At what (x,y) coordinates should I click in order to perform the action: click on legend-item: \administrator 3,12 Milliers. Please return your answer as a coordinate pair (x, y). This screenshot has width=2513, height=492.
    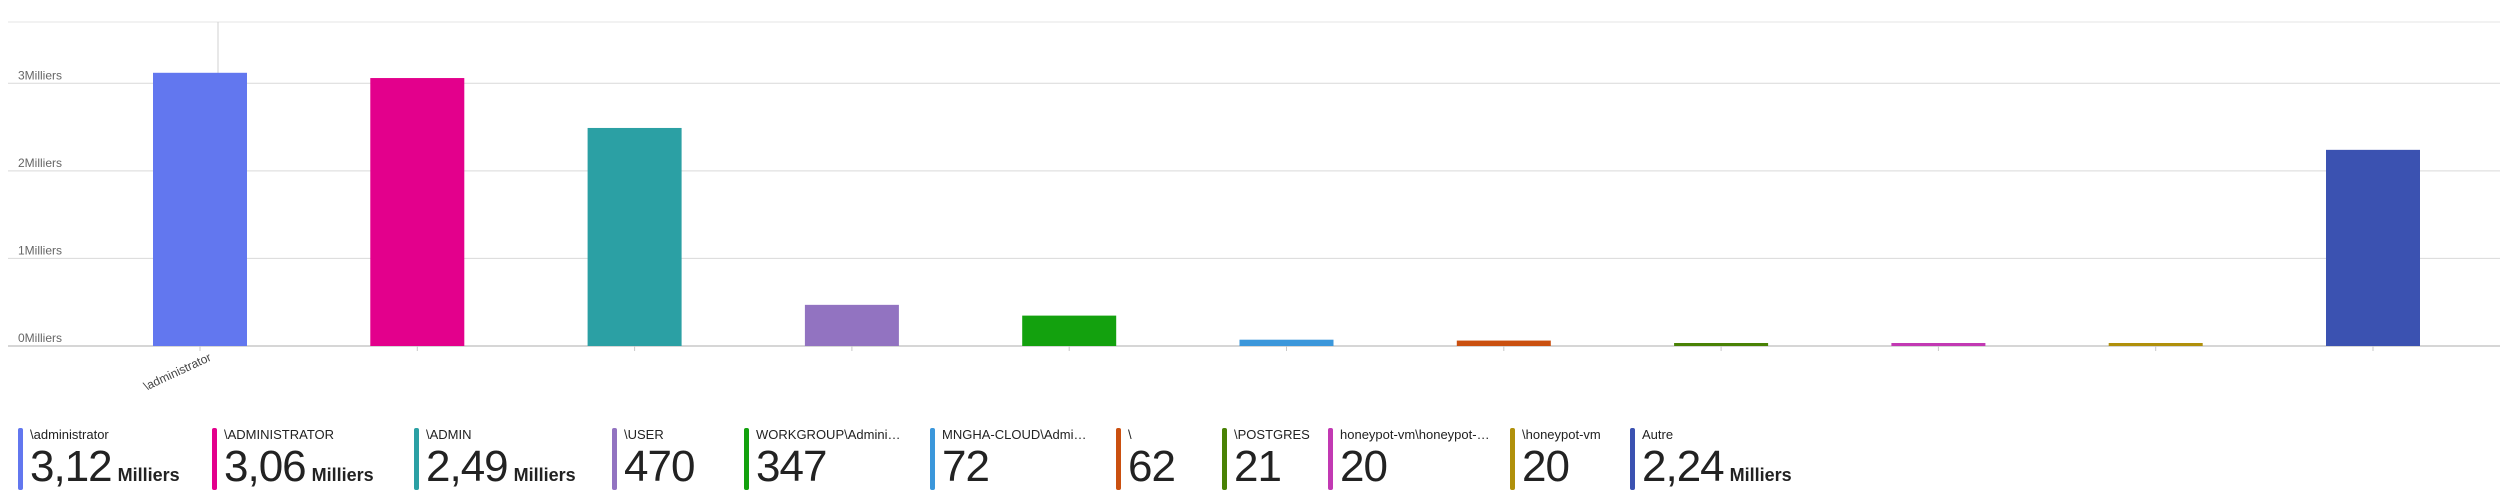
    Looking at the image, I should click on (99, 459).